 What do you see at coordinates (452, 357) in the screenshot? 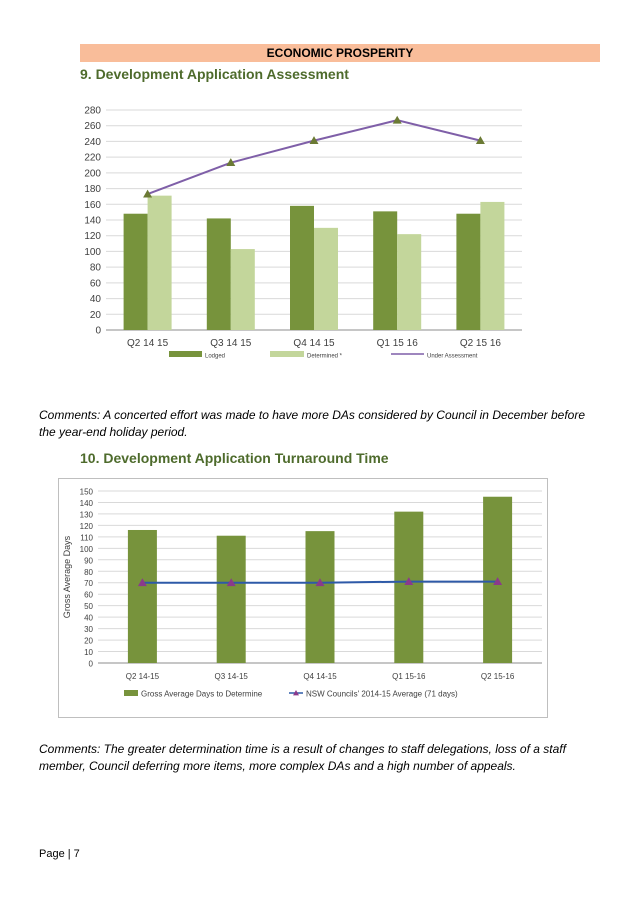
I see `legend-label: Under Assessment` at bounding box center [452, 357].